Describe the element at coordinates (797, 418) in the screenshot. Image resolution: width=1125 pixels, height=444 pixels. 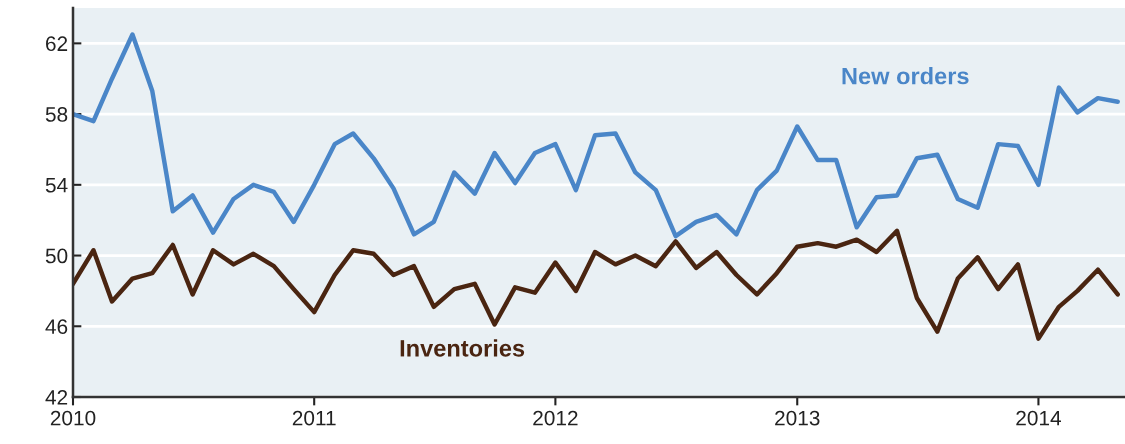
I see `x-tick-label: 2013` at that location.